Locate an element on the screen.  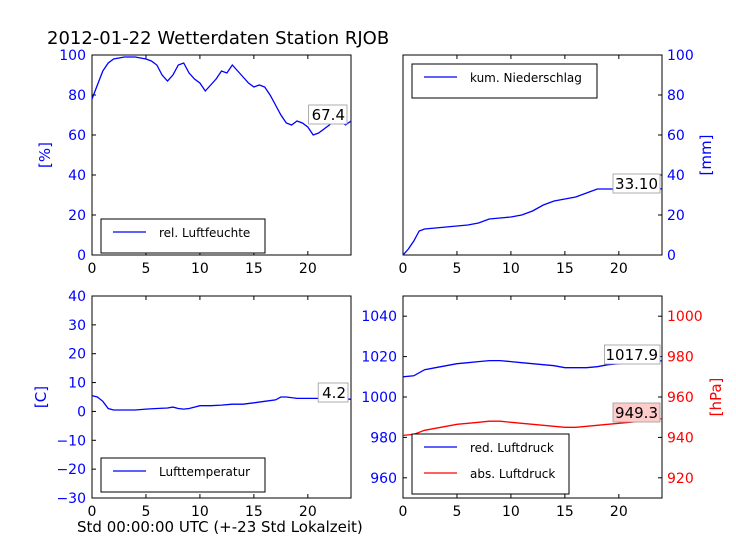
pressure-legend-label: red. Luftdruck is located at coordinates (512, 448).